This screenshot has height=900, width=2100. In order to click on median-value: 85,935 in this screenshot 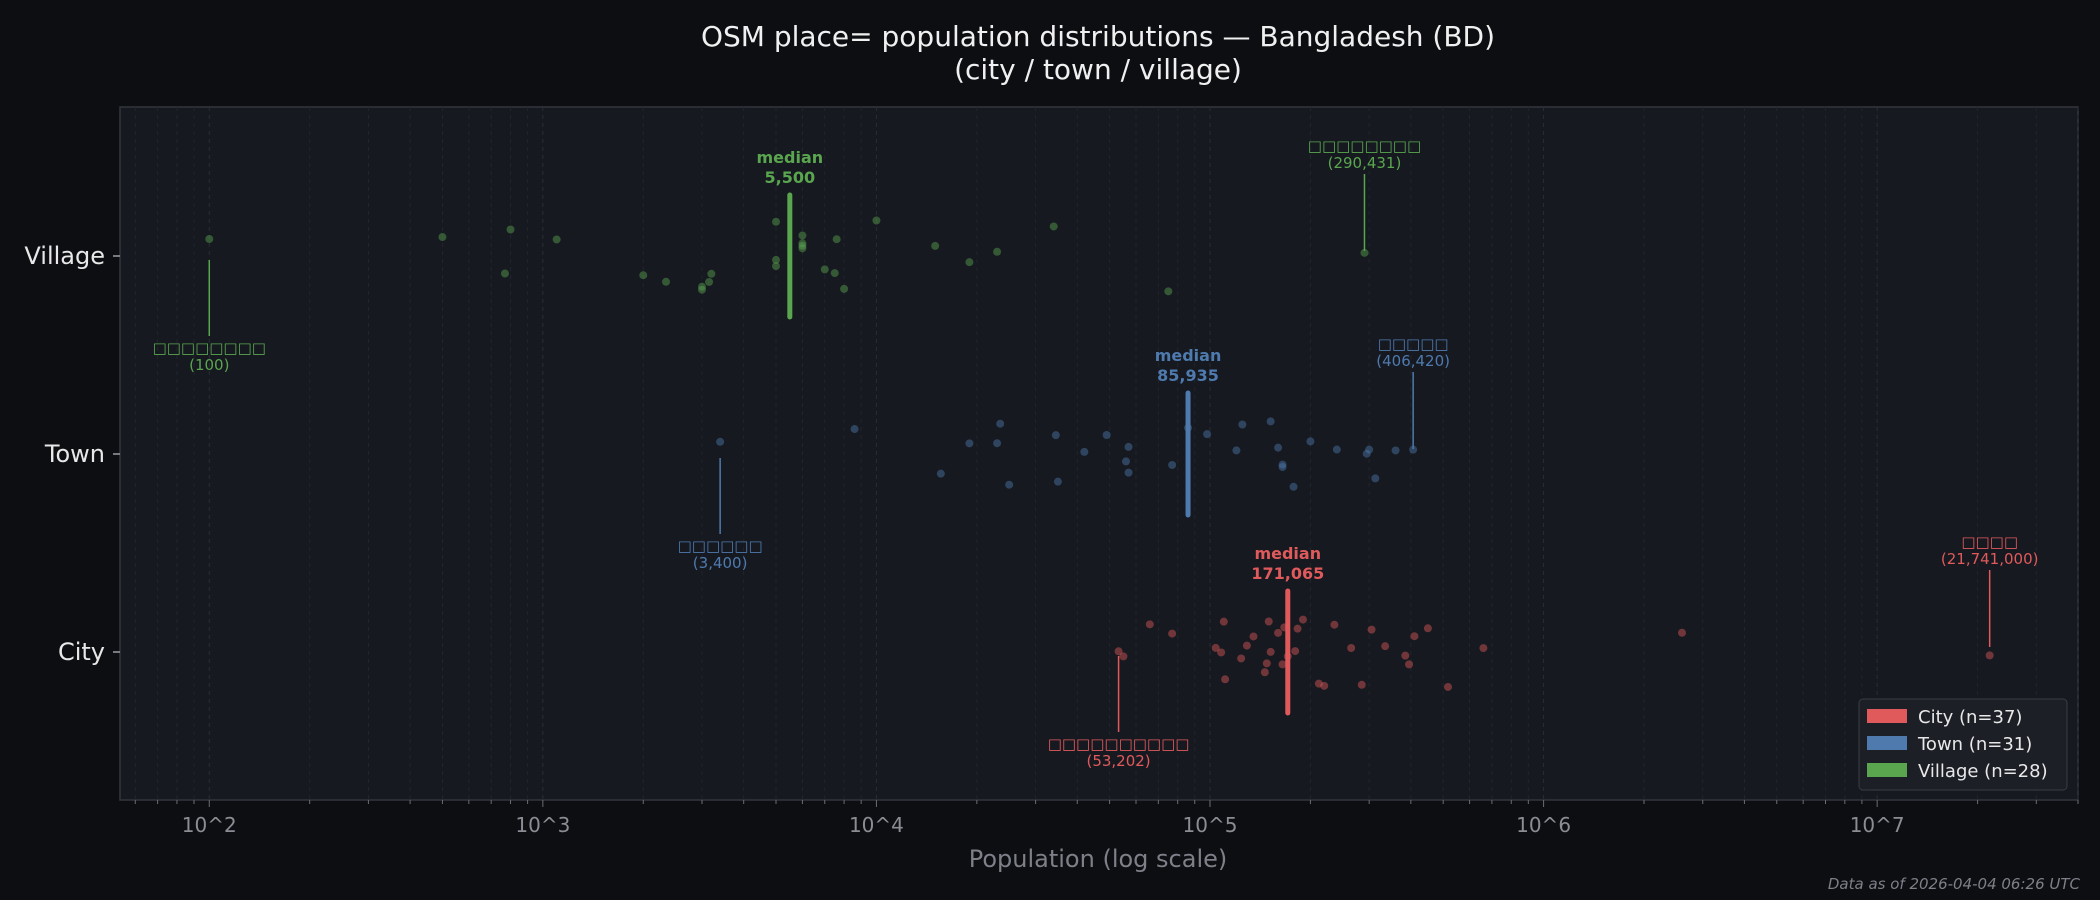, I will do `click(1188, 375)`.